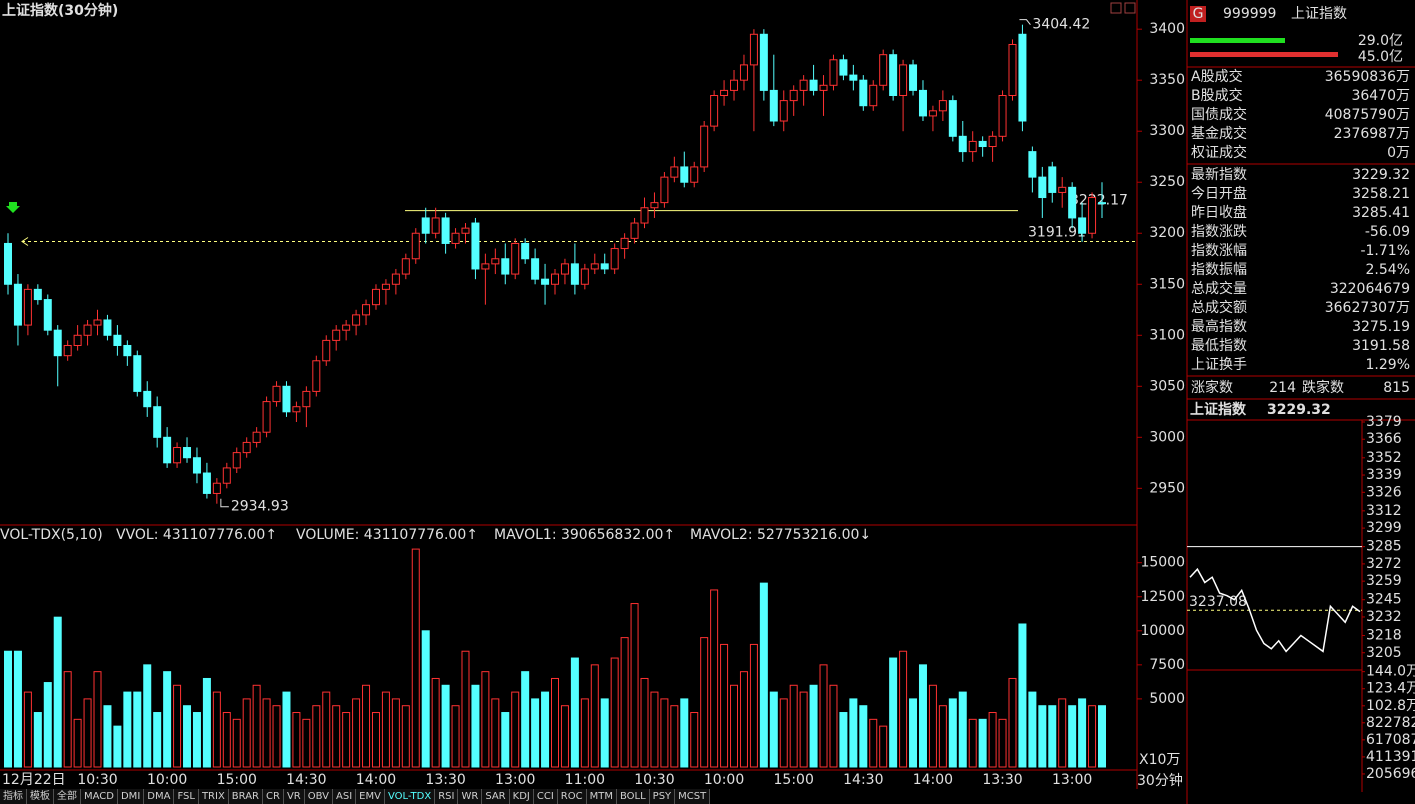 The width and height of the screenshot is (1415, 804). Describe the element at coordinates (376, 780) in the screenshot. I see `x-tick-label: 14:00` at that location.